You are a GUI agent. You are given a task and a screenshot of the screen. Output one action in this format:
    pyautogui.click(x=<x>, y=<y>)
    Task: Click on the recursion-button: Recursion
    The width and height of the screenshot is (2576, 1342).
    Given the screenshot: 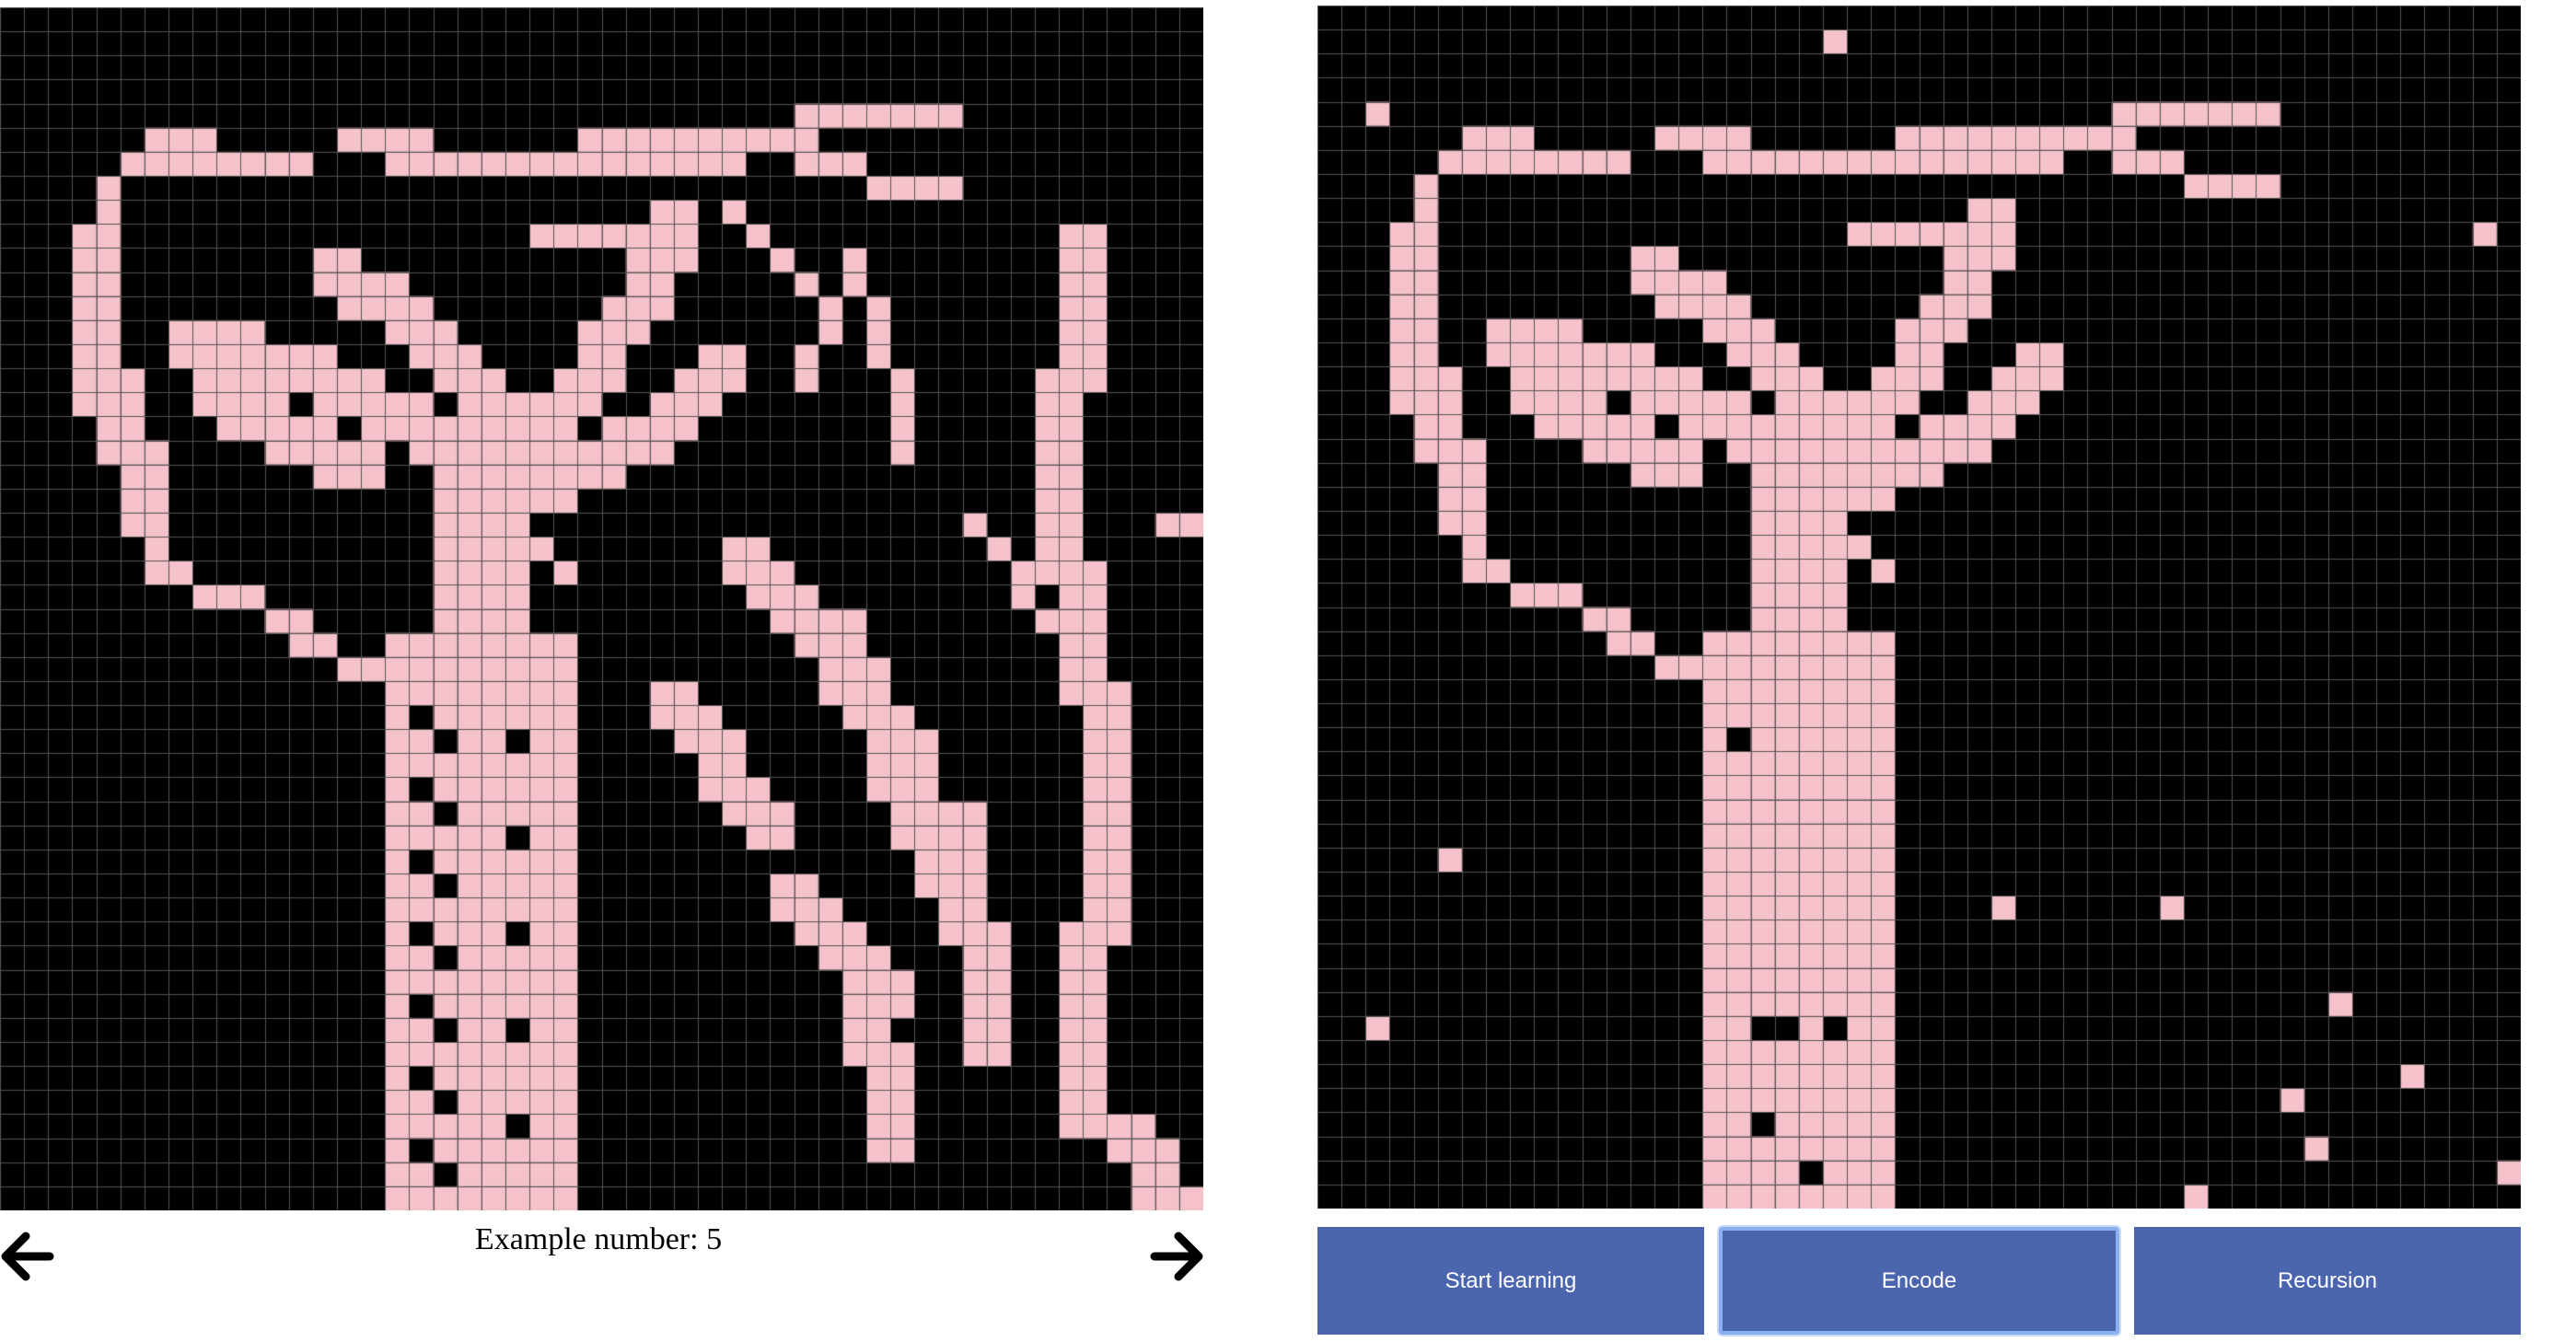 What is the action you would take?
    pyautogui.click(x=2327, y=1281)
    